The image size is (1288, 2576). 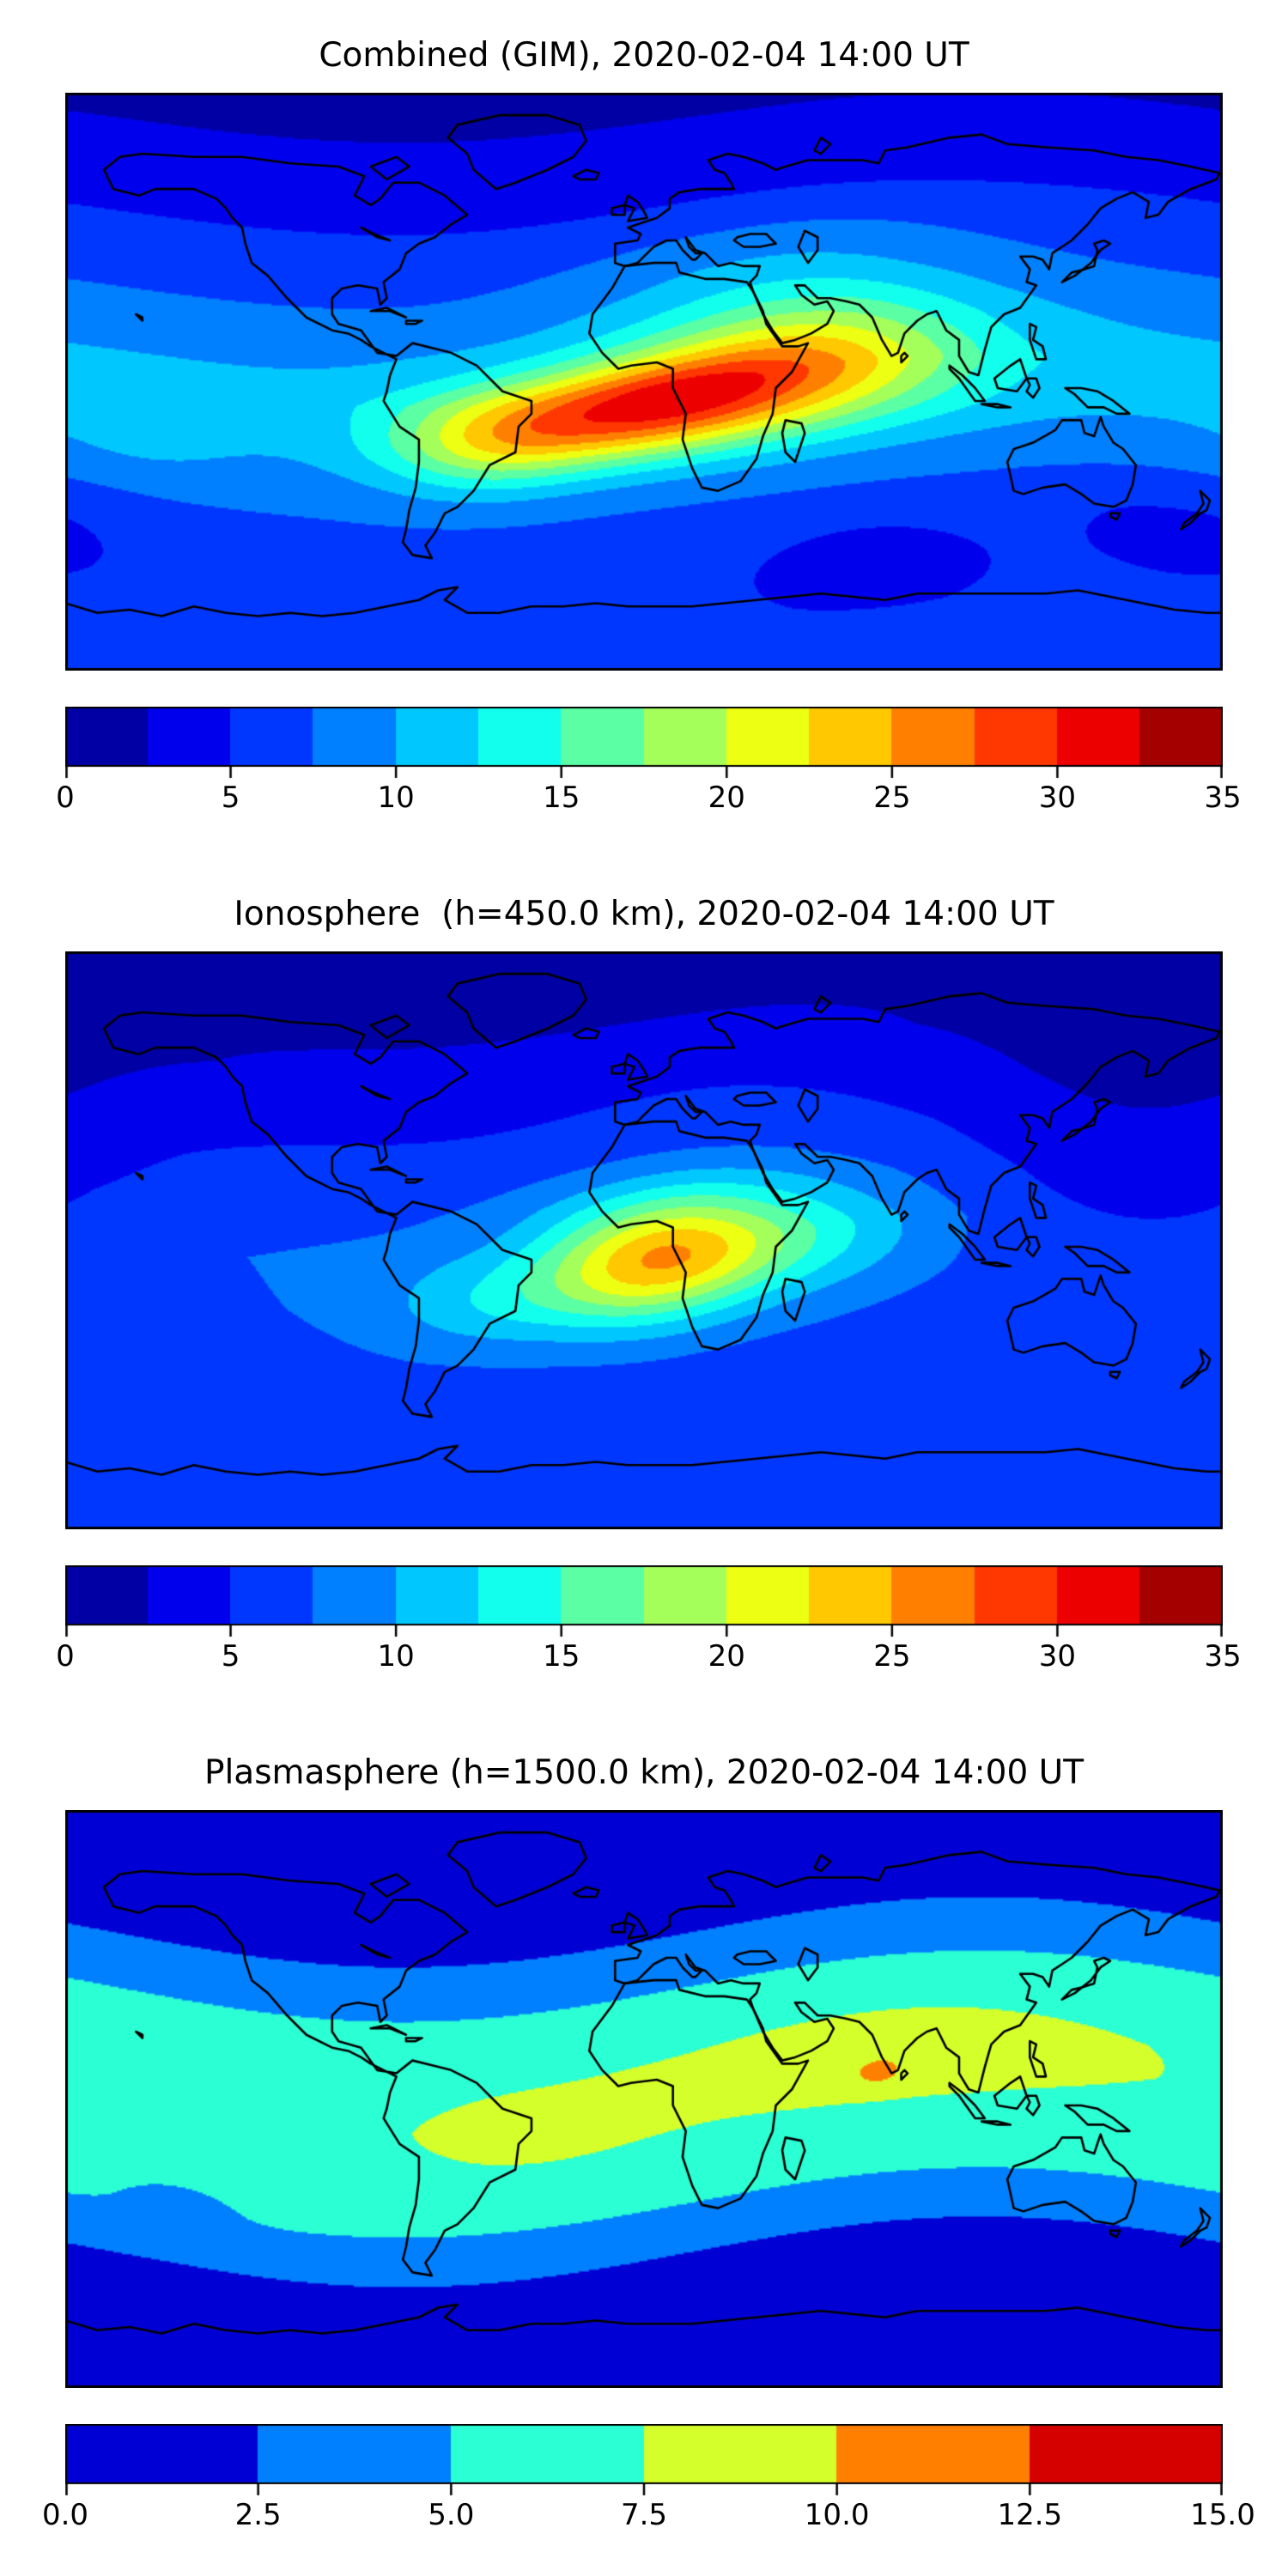 What do you see at coordinates (452, 2515) in the screenshot?
I see `colorbar-tick-label: 5.0` at bounding box center [452, 2515].